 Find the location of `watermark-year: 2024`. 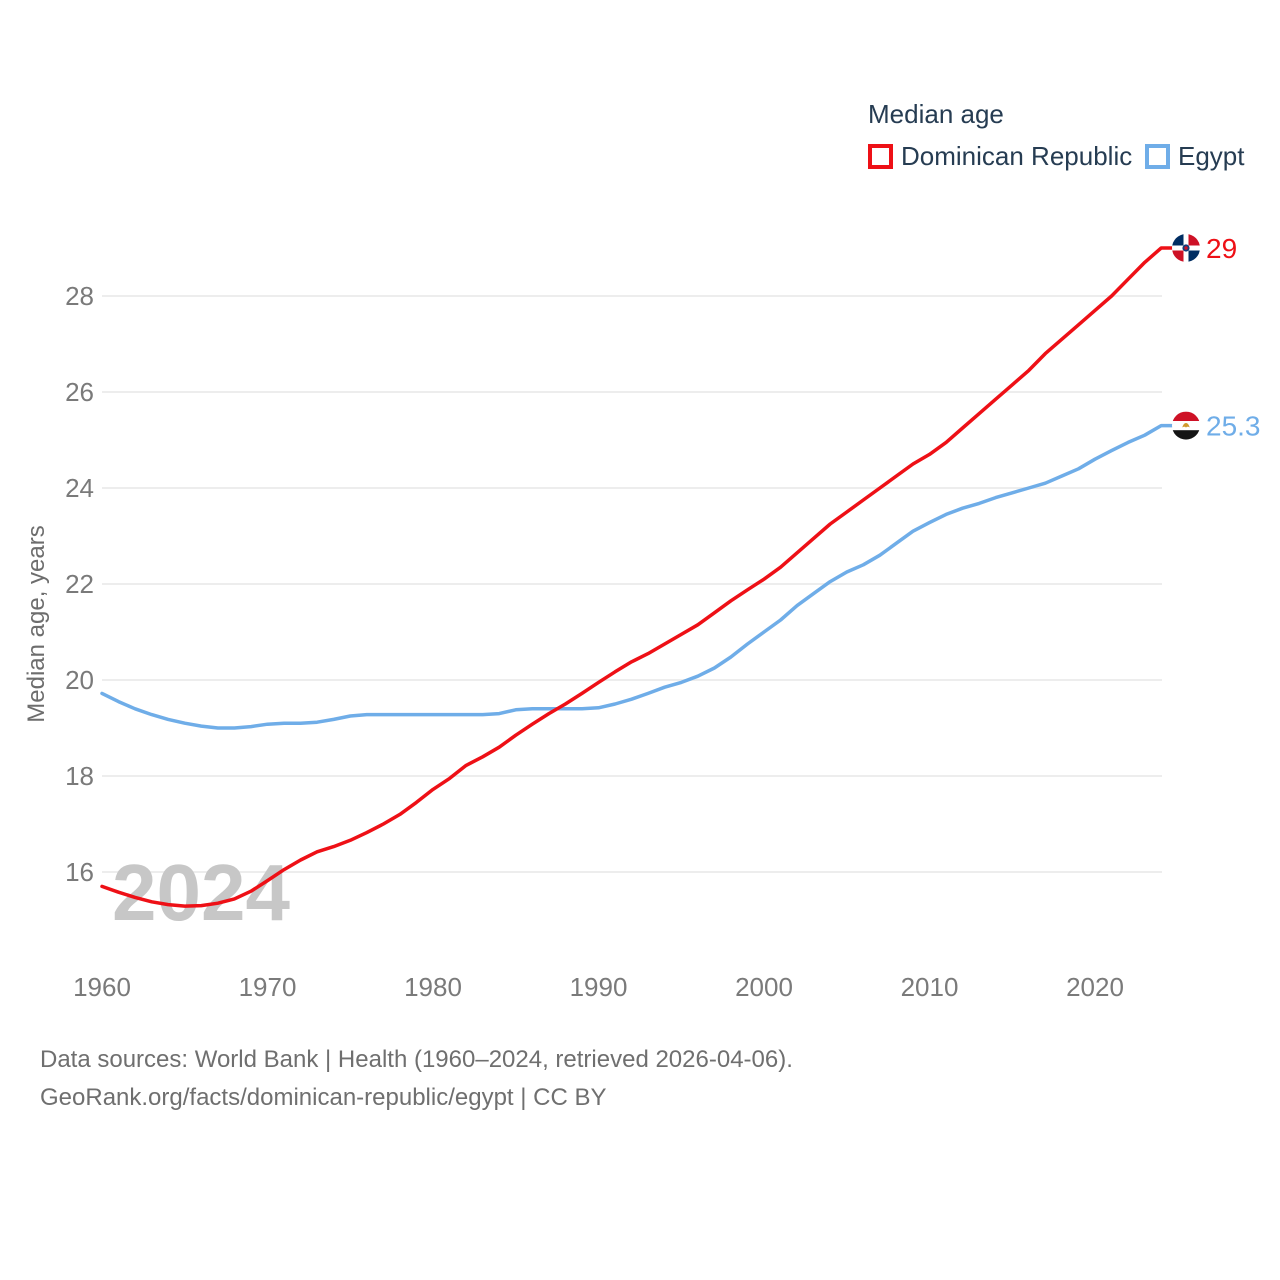

watermark-year: 2024 is located at coordinates (201, 892).